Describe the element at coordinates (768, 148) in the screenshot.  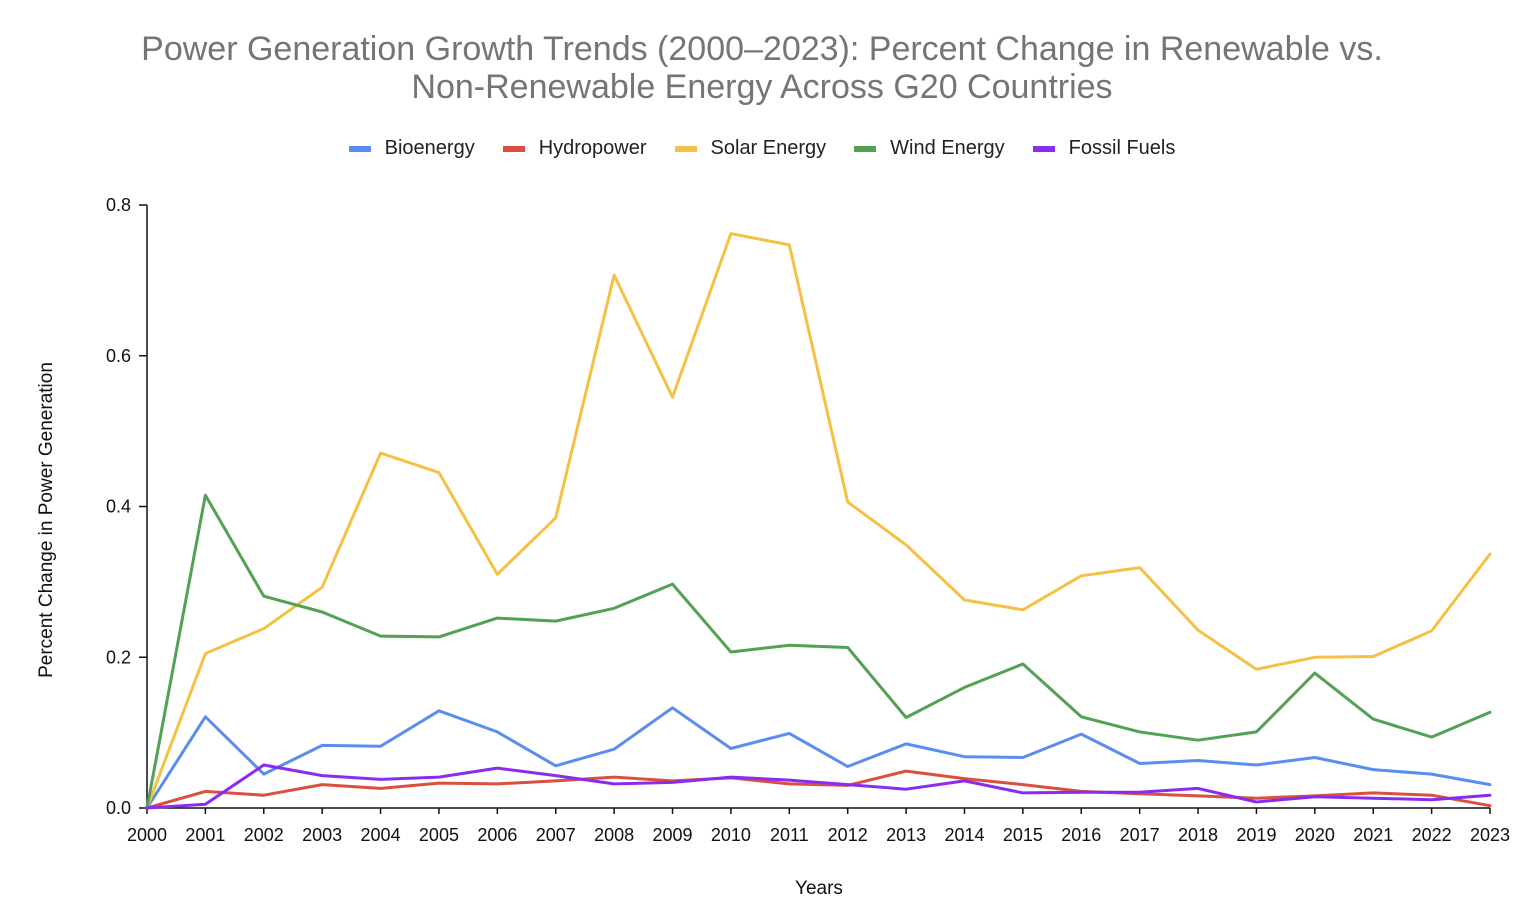
I see `legend-label: Solar Energy` at that location.